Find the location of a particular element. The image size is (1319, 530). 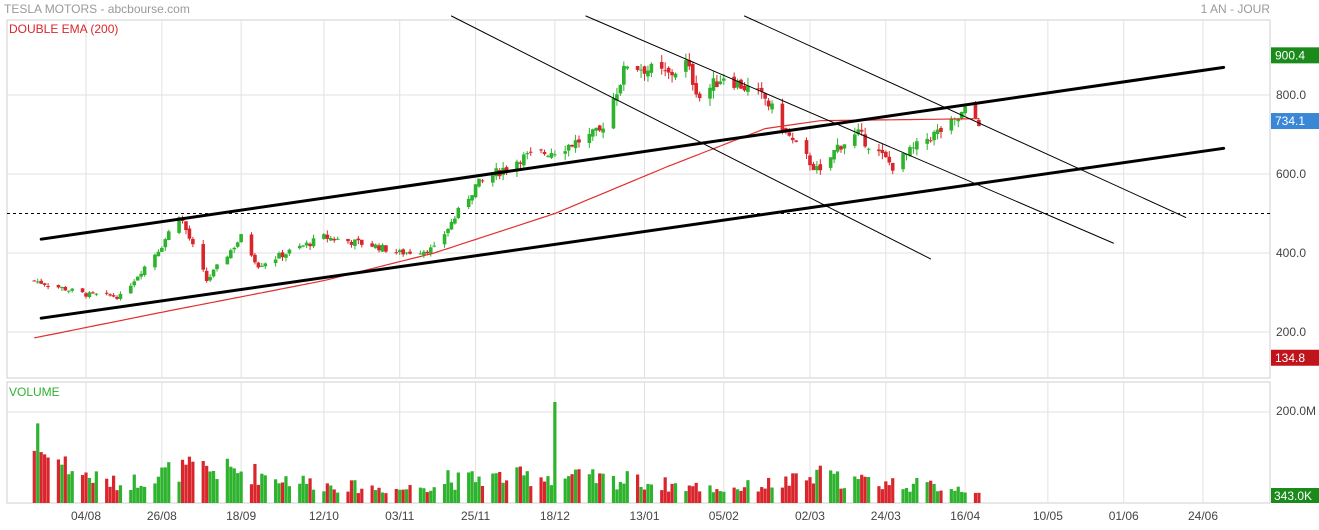

price-badge-bg is located at coordinates (1295, 55).